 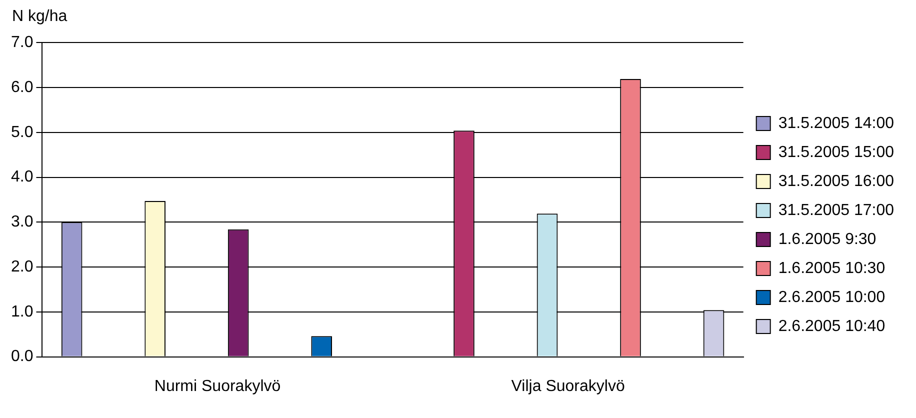 I want to click on x-tick-label: Nurmi Suorakylvö, so click(x=217, y=386).